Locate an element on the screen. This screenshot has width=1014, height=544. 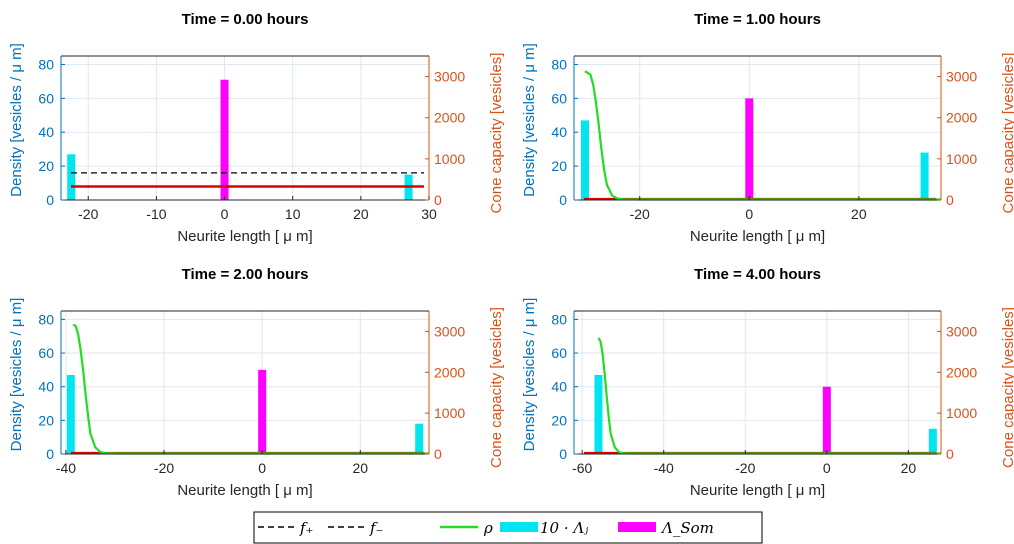
legend-fplus-label: f₊ is located at coordinates (306, 528).